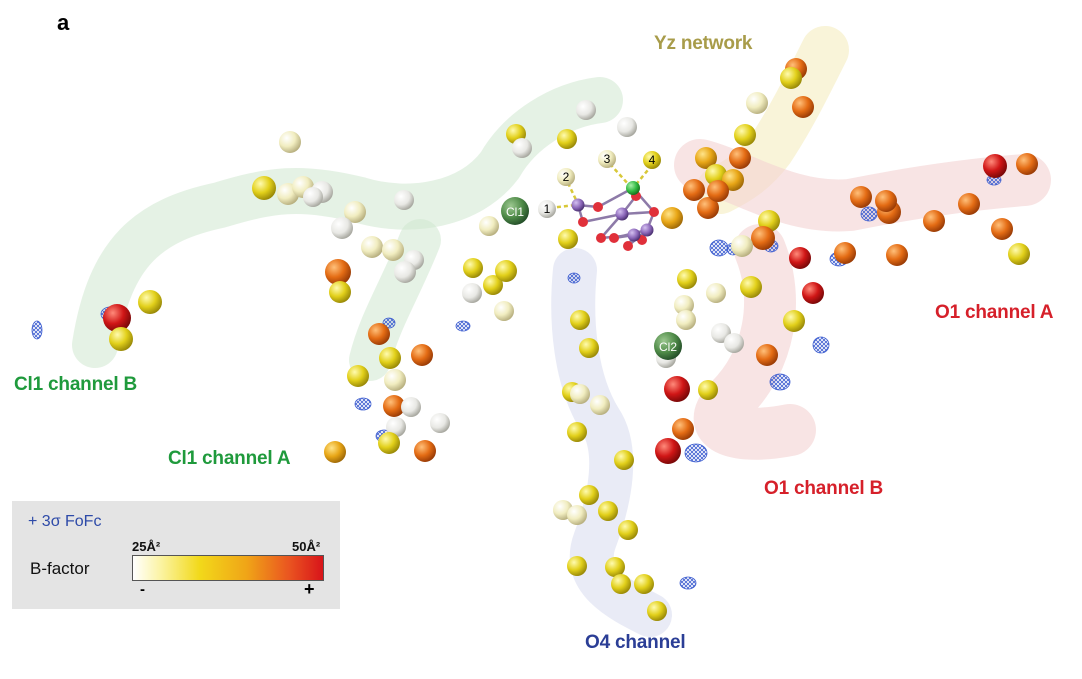  I want to click on legend-box: + 3σ FoFc 25Å² 50Å² B-factor - +, so click(176, 555).